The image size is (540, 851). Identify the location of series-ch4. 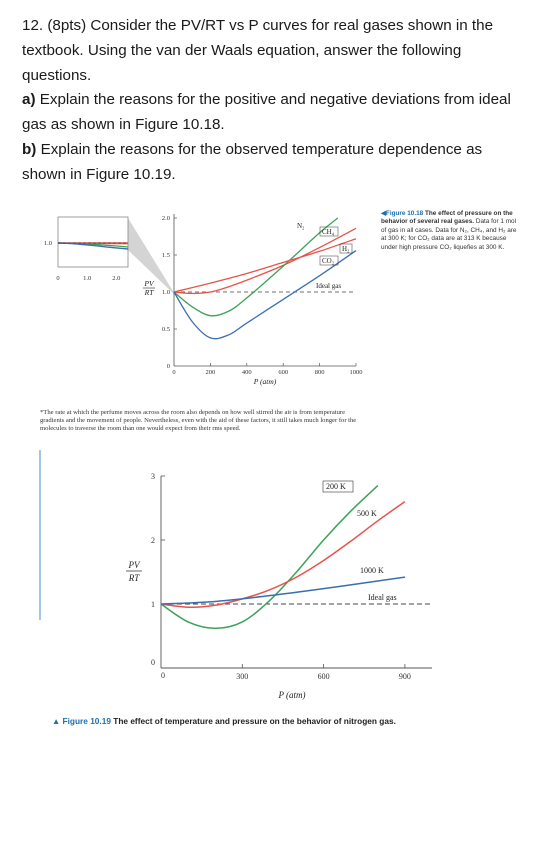
(256, 267).